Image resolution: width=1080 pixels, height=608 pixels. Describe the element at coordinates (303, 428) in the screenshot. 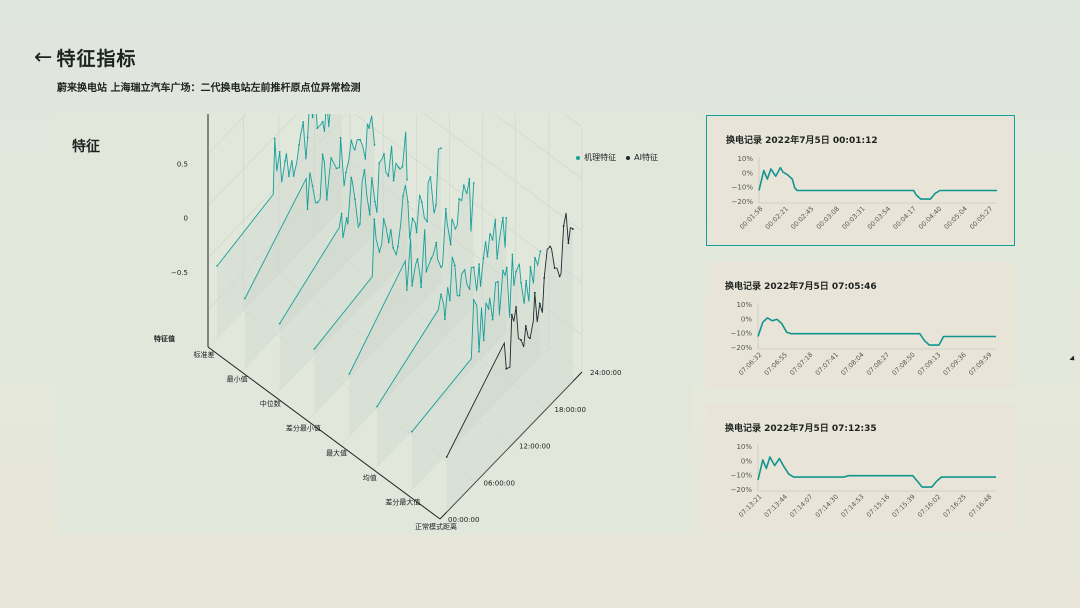

I see `category-tick-label: 差分最小值` at that location.